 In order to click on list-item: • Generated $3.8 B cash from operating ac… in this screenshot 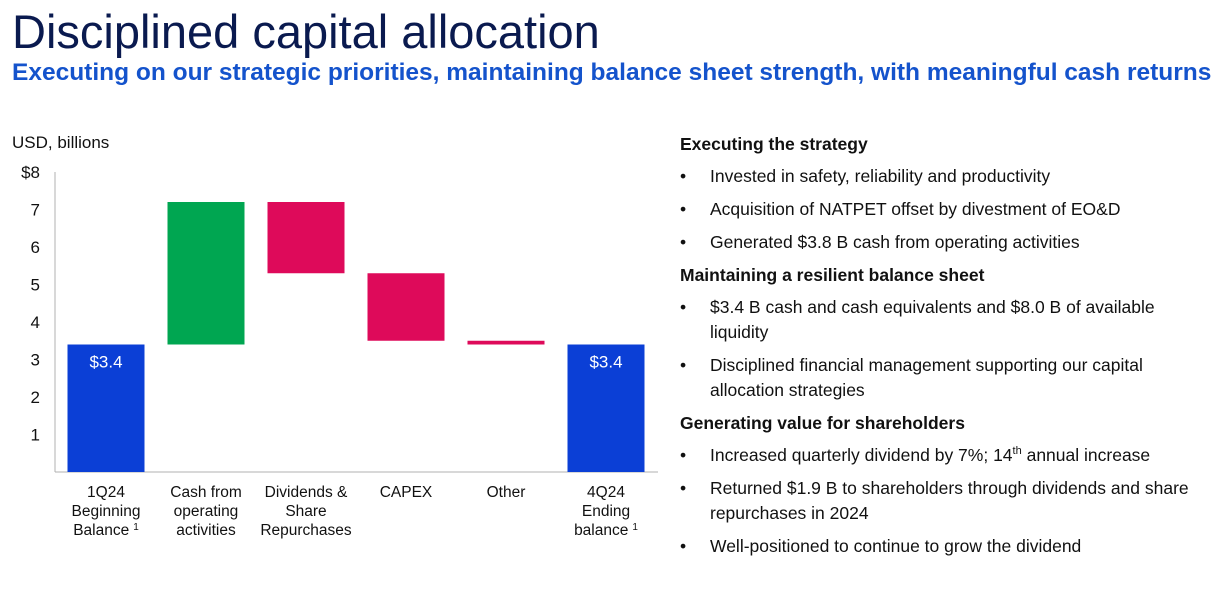, I will do `click(945, 242)`.